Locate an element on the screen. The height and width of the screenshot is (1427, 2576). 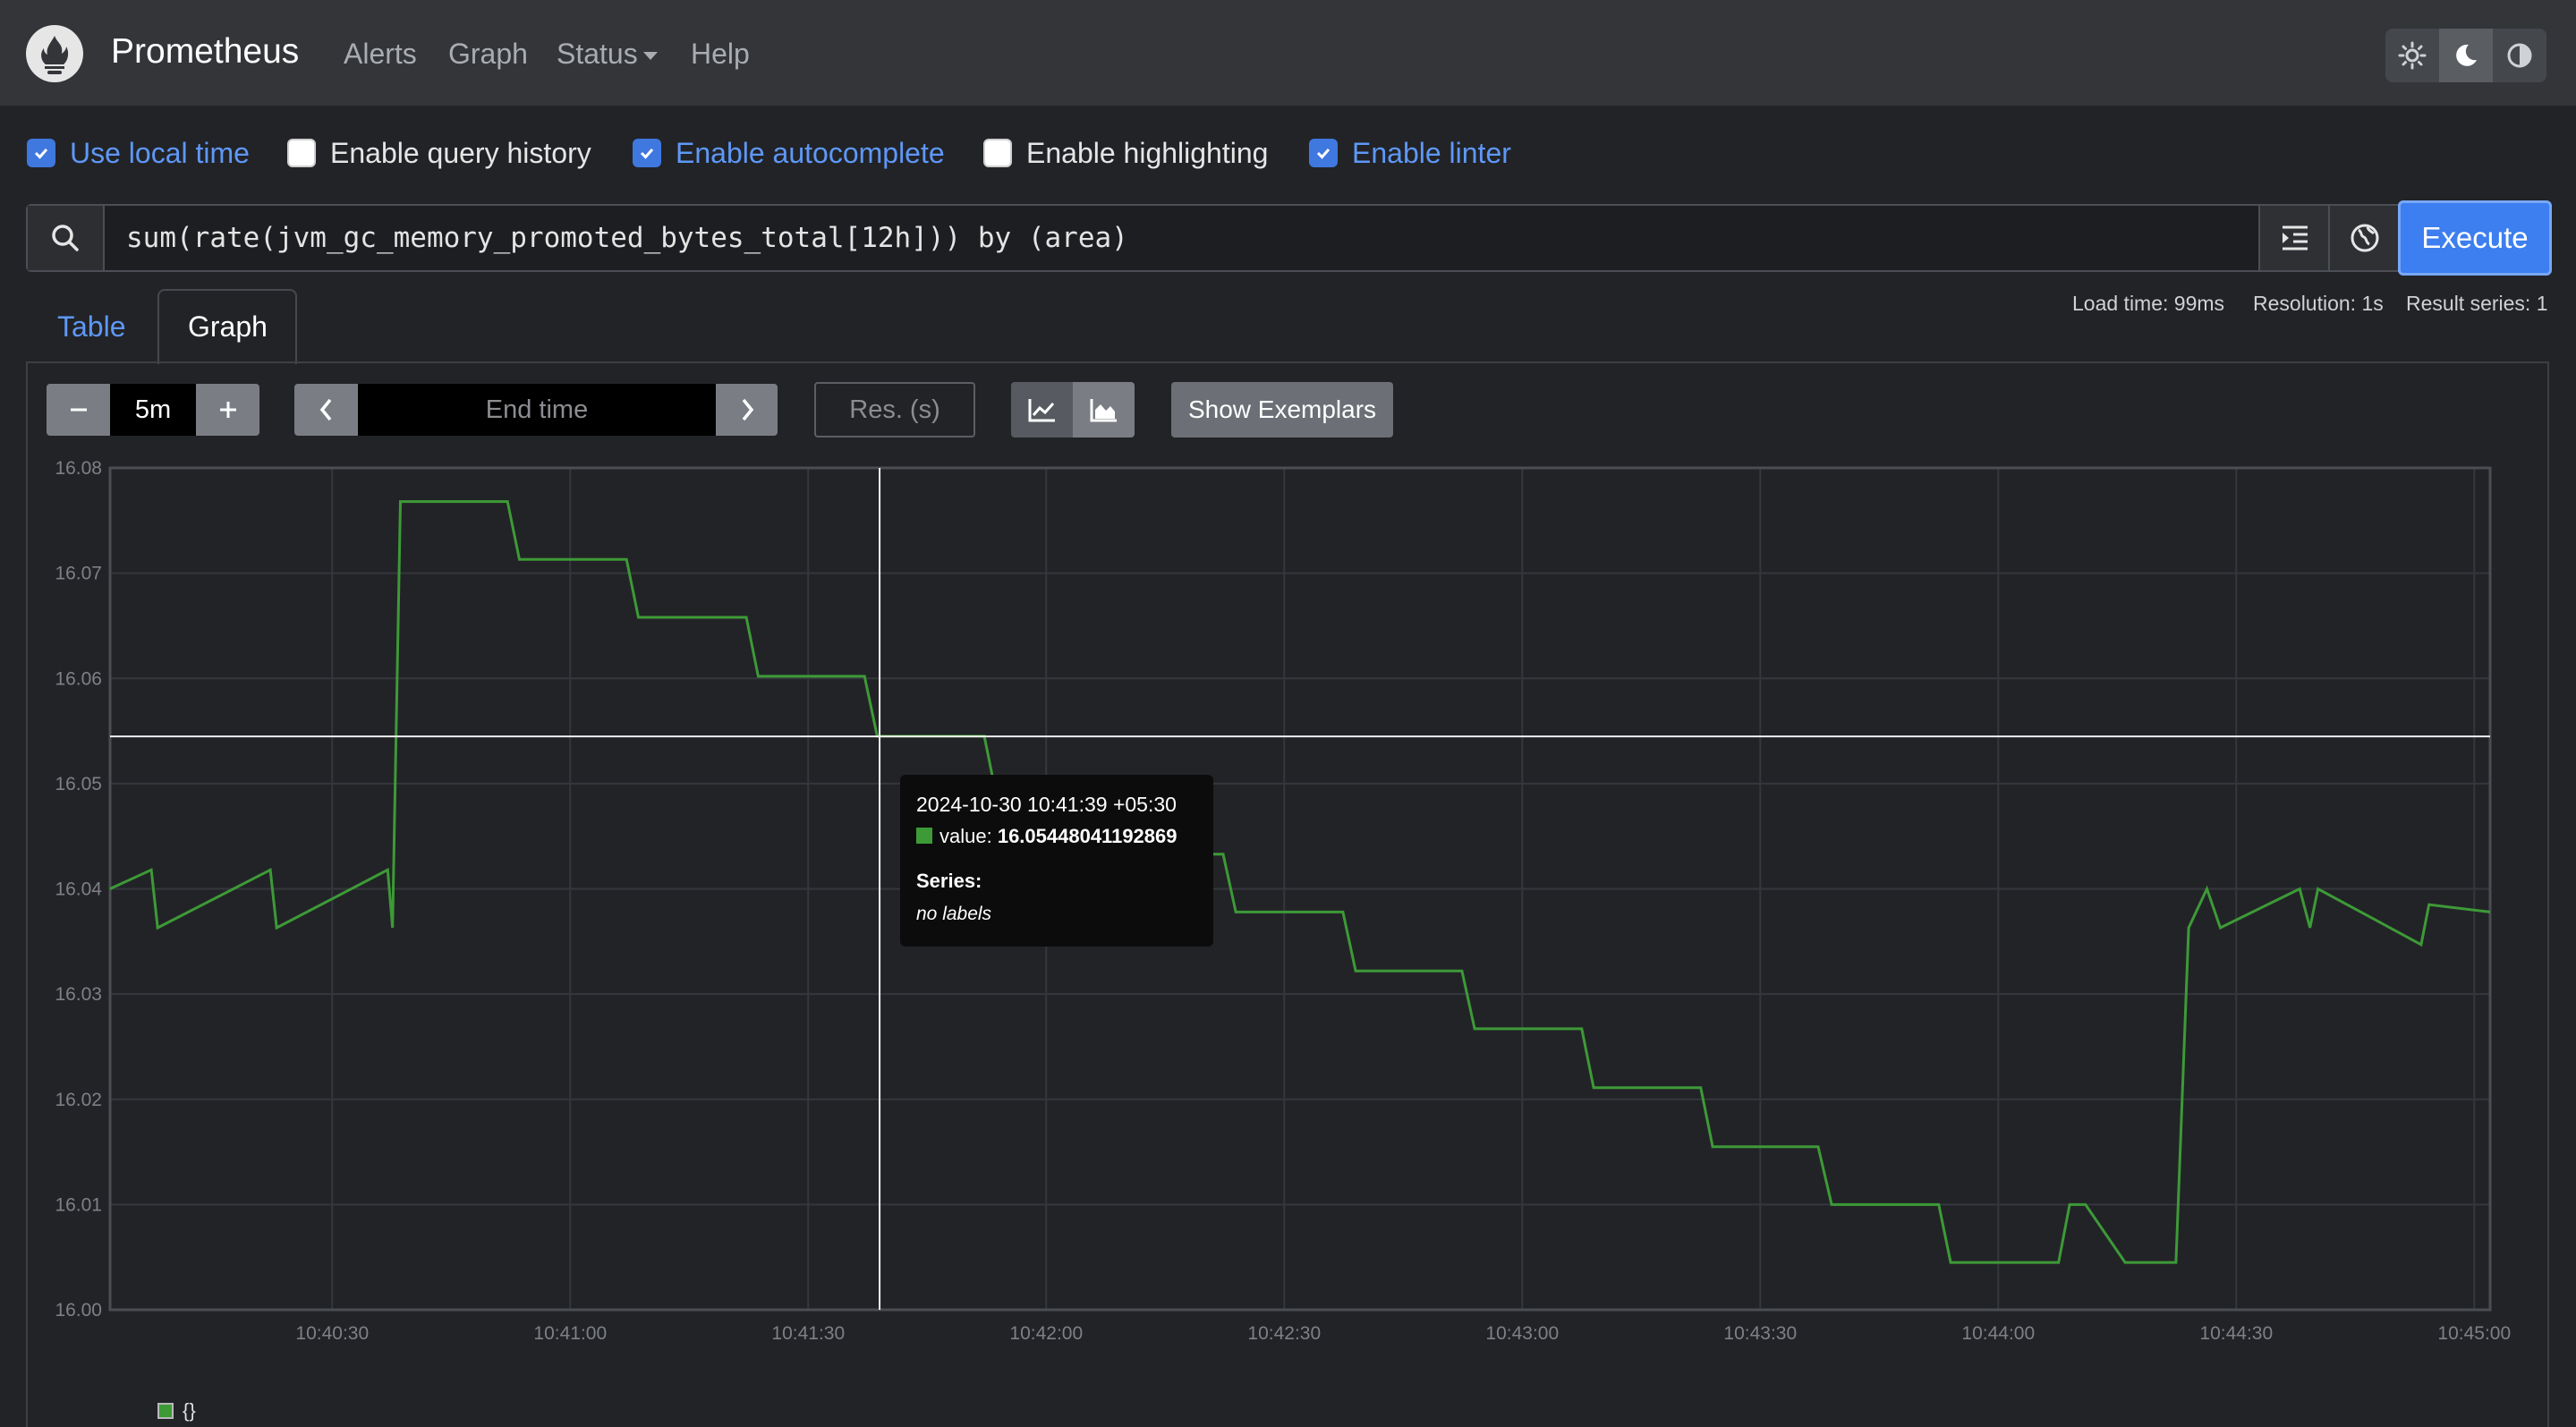
search-icon-box is located at coordinates (66, 238).